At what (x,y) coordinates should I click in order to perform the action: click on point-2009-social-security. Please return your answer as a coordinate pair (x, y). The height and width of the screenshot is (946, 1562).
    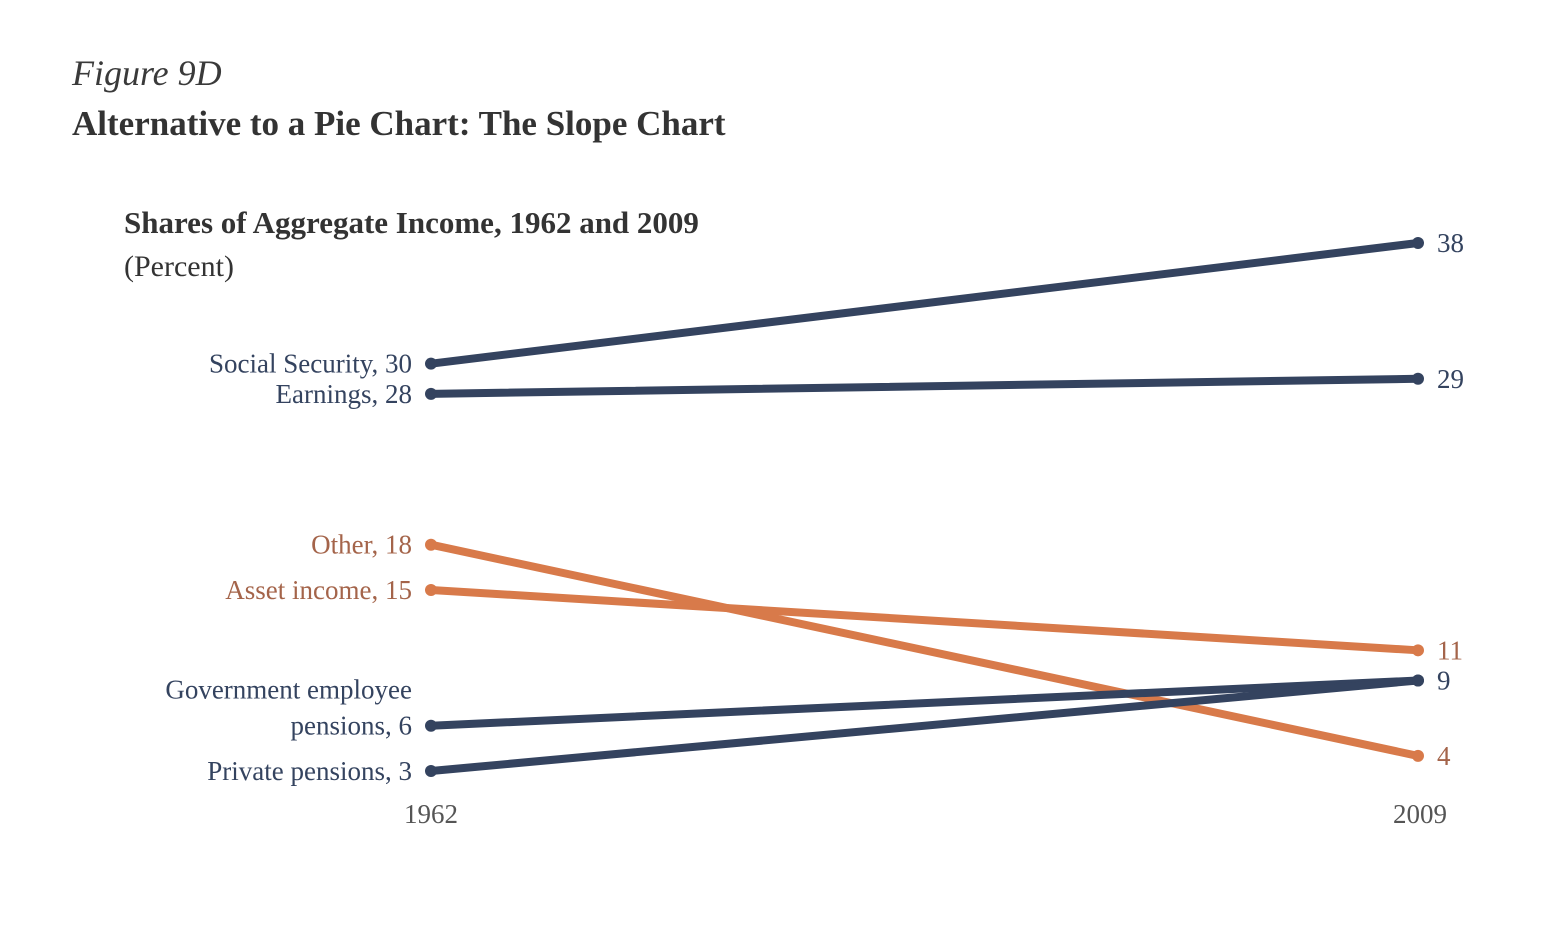
    Looking at the image, I should click on (1418, 243).